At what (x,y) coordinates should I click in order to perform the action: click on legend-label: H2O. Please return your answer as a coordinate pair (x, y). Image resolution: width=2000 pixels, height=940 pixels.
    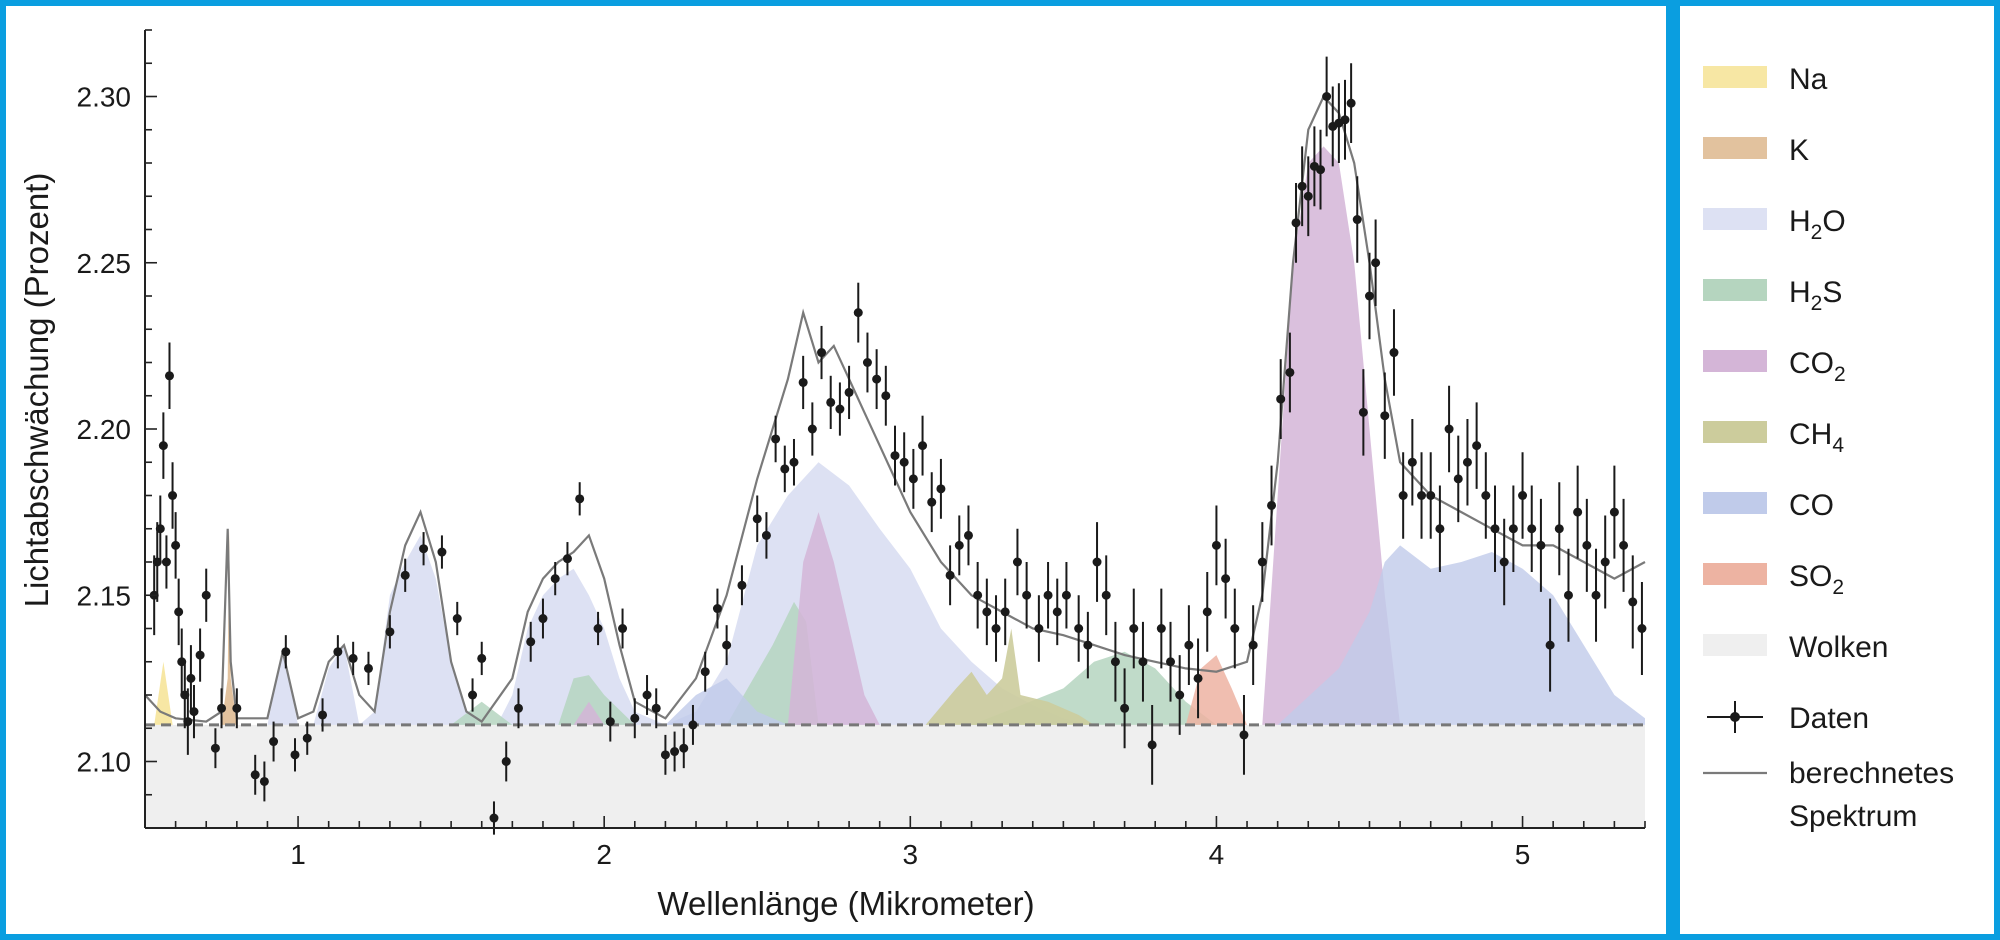
    Looking at the image, I should click on (1817, 224).